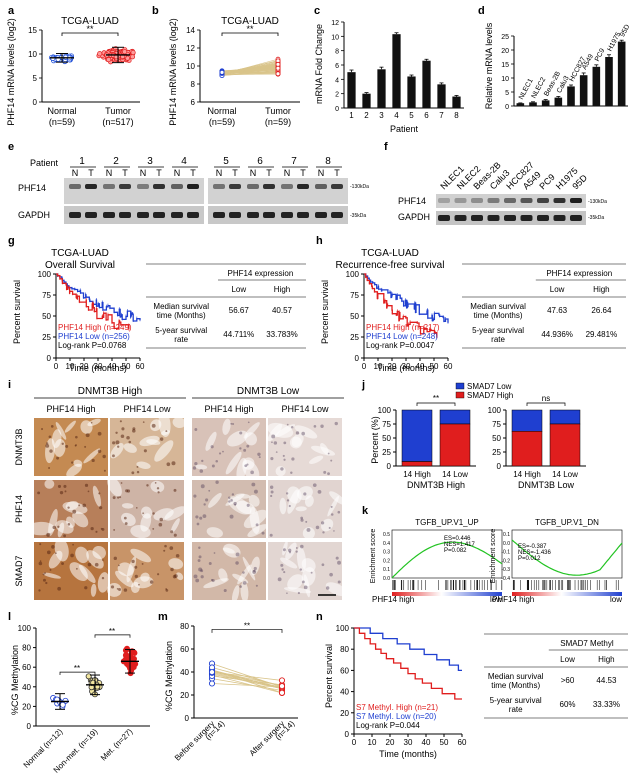 The image size is (636, 783). What do you see at coordinates (328, 161) in the screenshot?
I see `patient-number: 8` at bounding box center [328, 161].